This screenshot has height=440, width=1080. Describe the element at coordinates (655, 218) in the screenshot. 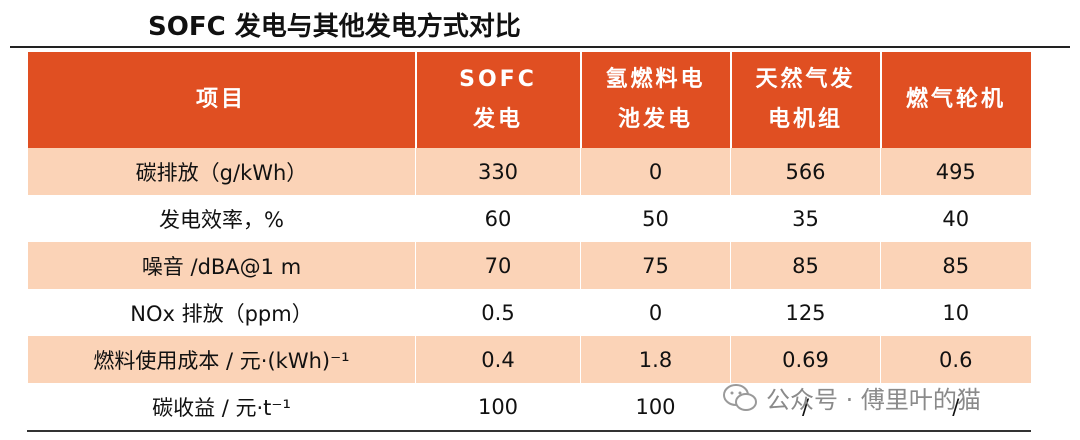

I see `table-cell: 50` at that location.